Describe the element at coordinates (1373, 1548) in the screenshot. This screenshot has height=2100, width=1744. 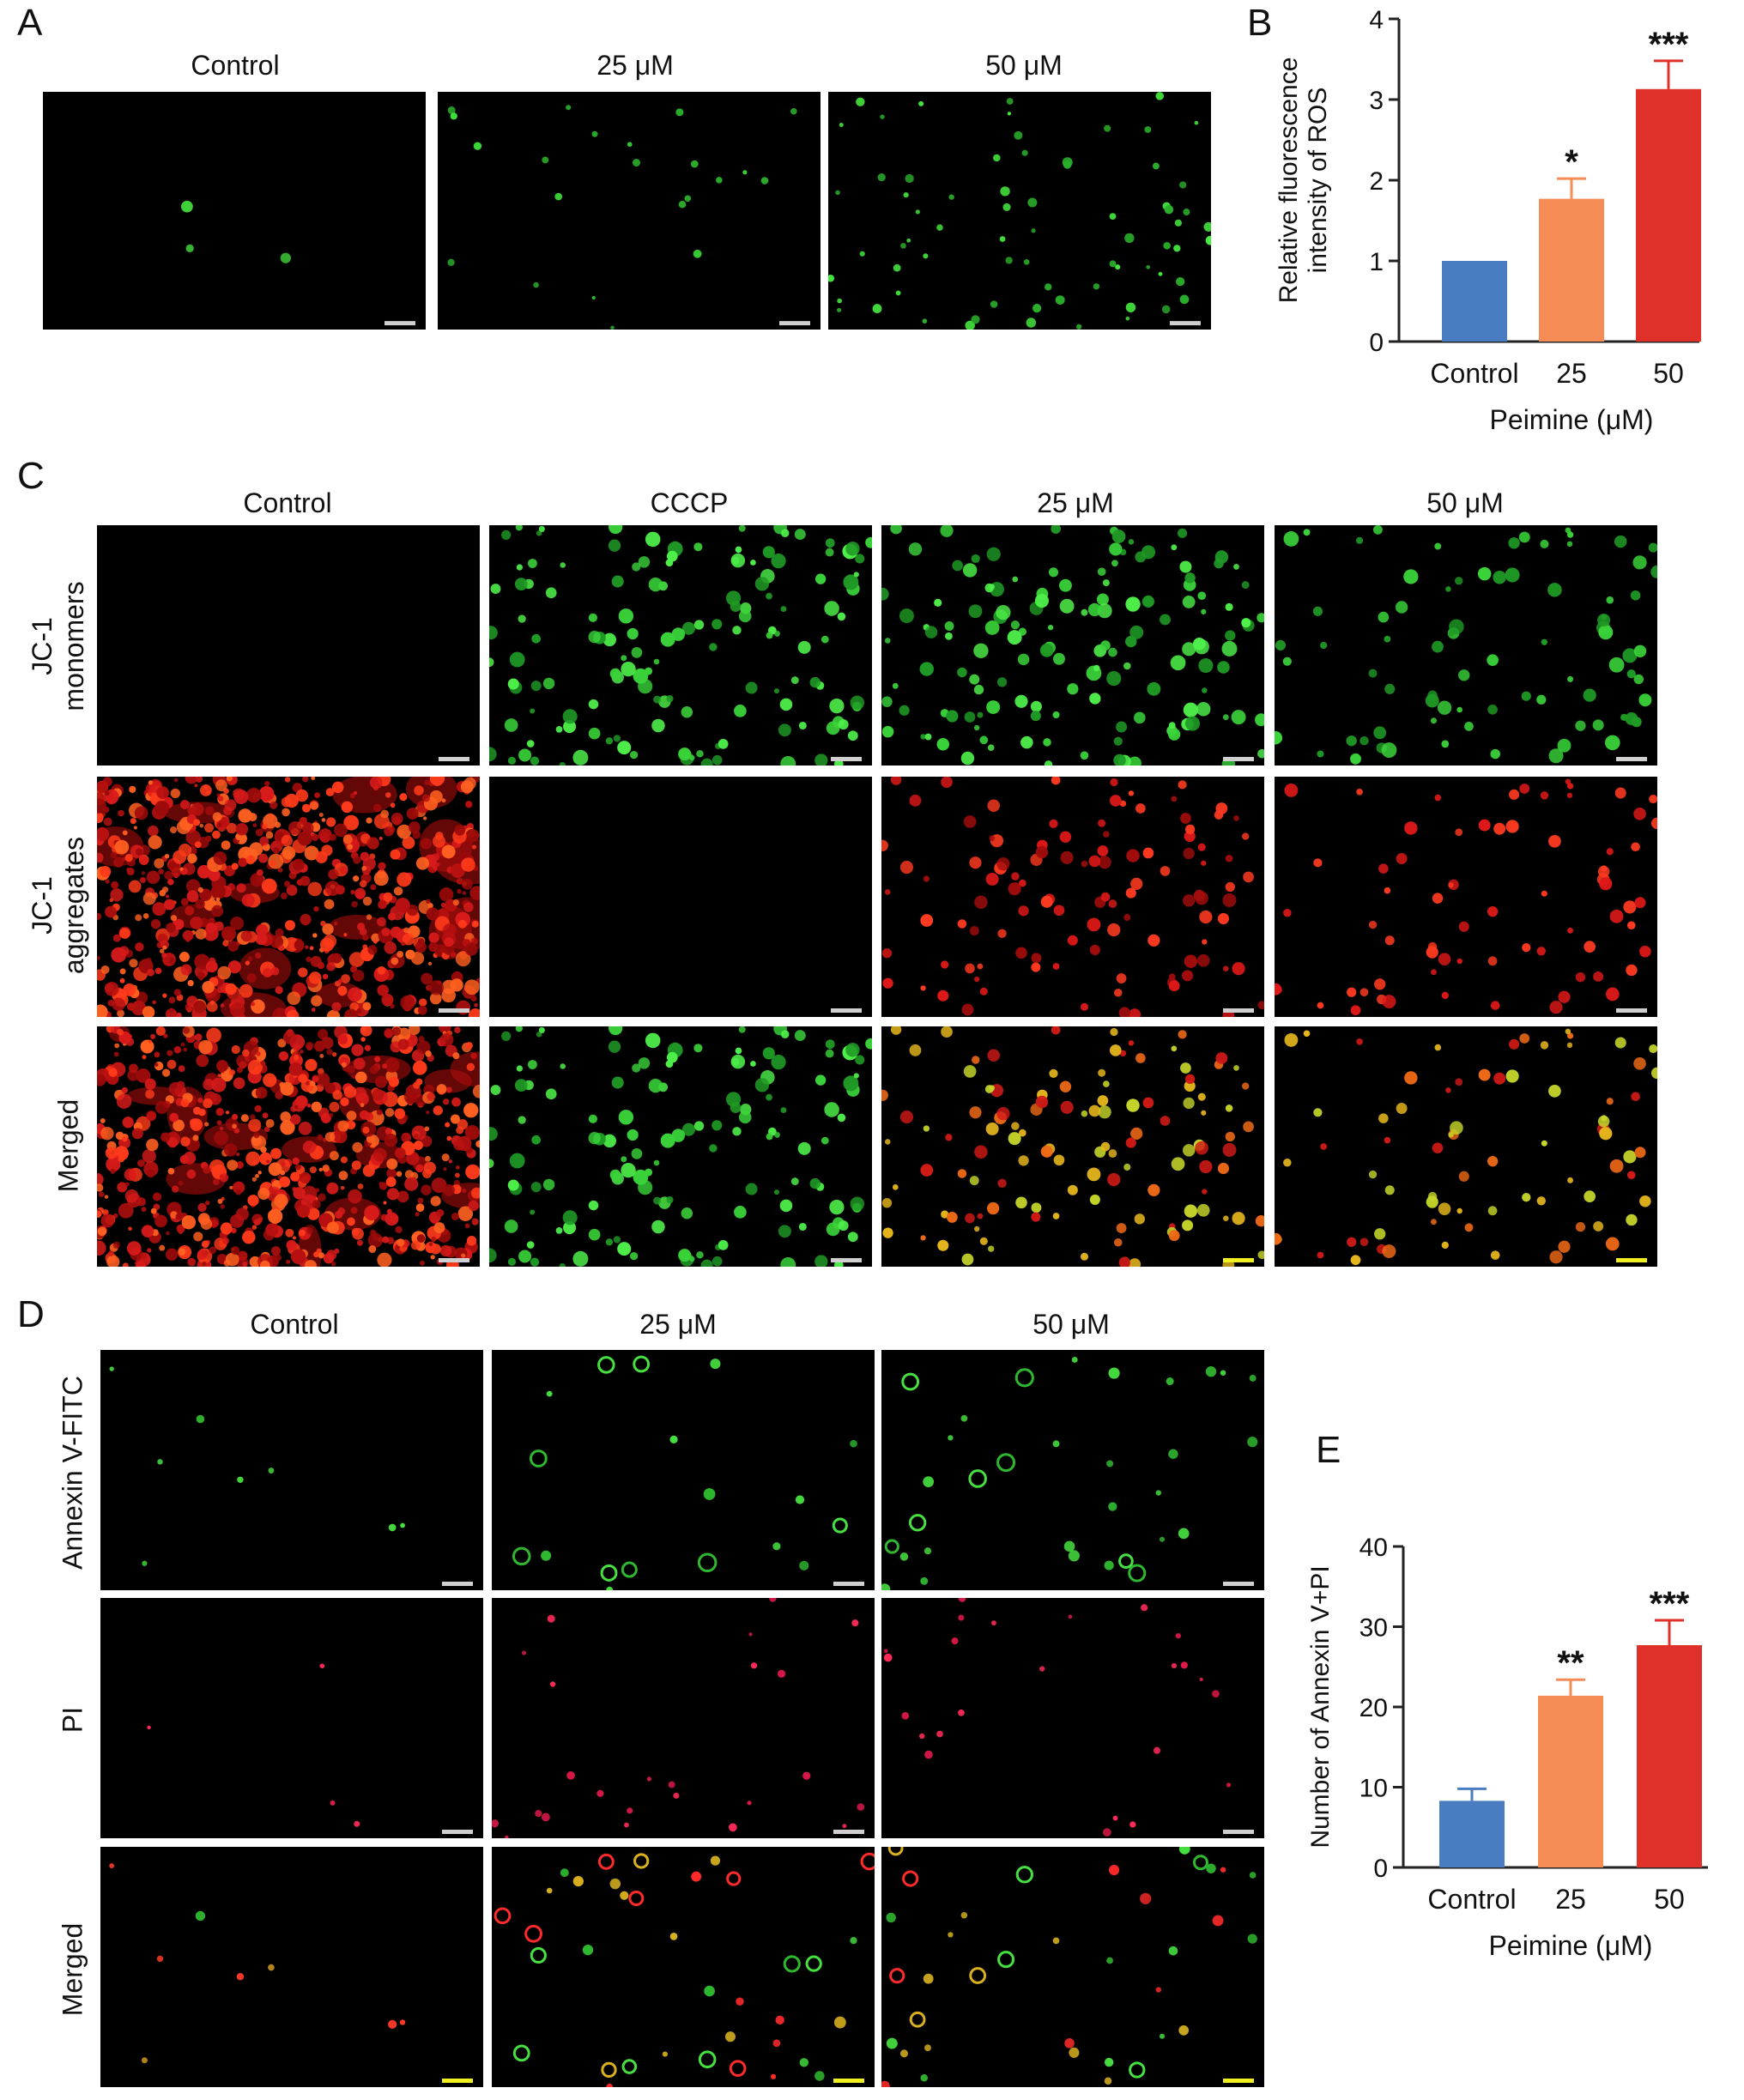
I see `y-tick-label: 40` at that location.